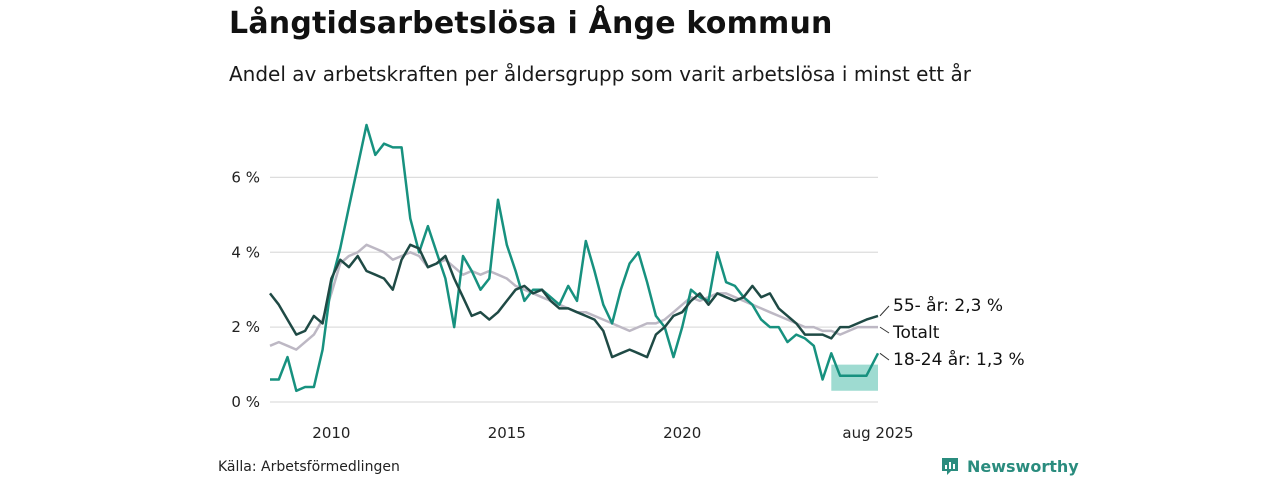 The image size is (1280, 480). What do you see at coordinates (950, 466) in the screenshot?
I see `newsworthy-logo-icon` at bounding box center [950, 466].